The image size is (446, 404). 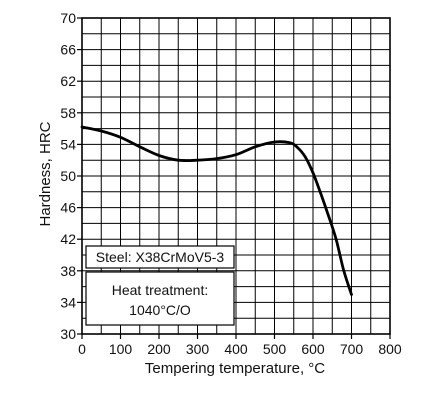 I want to click on x-tick-label: 200, so click(x=159, y=349).